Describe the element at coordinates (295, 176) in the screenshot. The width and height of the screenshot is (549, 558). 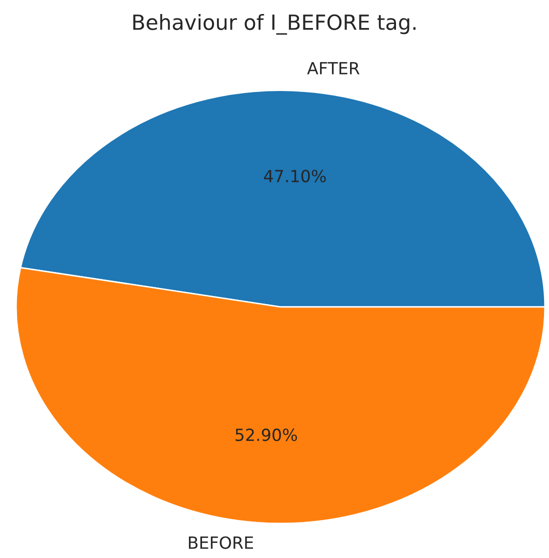
I see `data-label: 47.10%` at that location.